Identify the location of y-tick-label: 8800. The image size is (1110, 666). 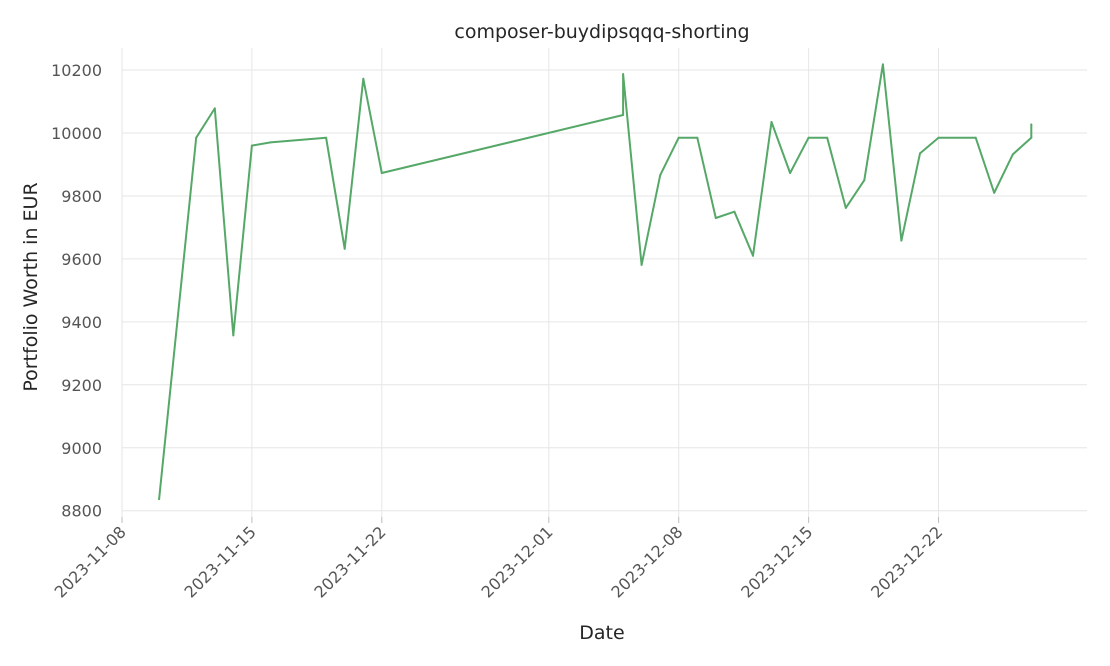
(81, 511).